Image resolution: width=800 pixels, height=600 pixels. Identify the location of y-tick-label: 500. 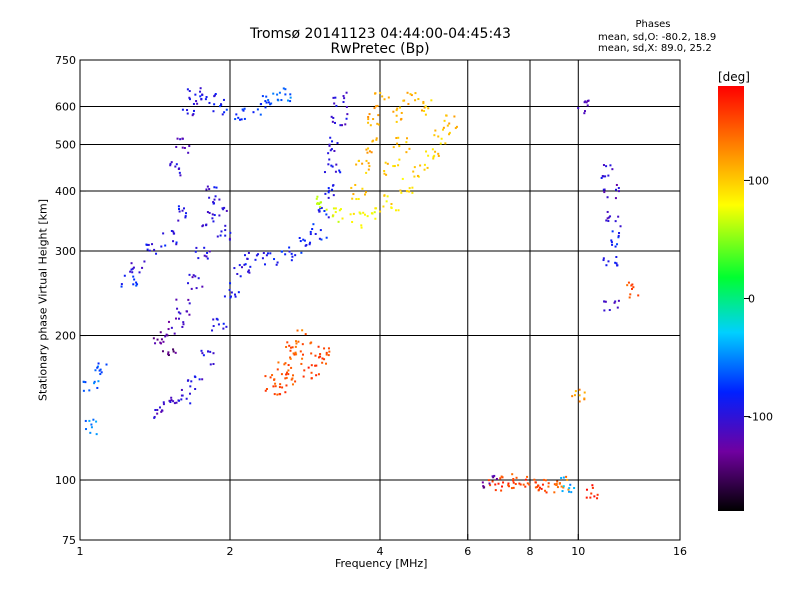
(65, 145).